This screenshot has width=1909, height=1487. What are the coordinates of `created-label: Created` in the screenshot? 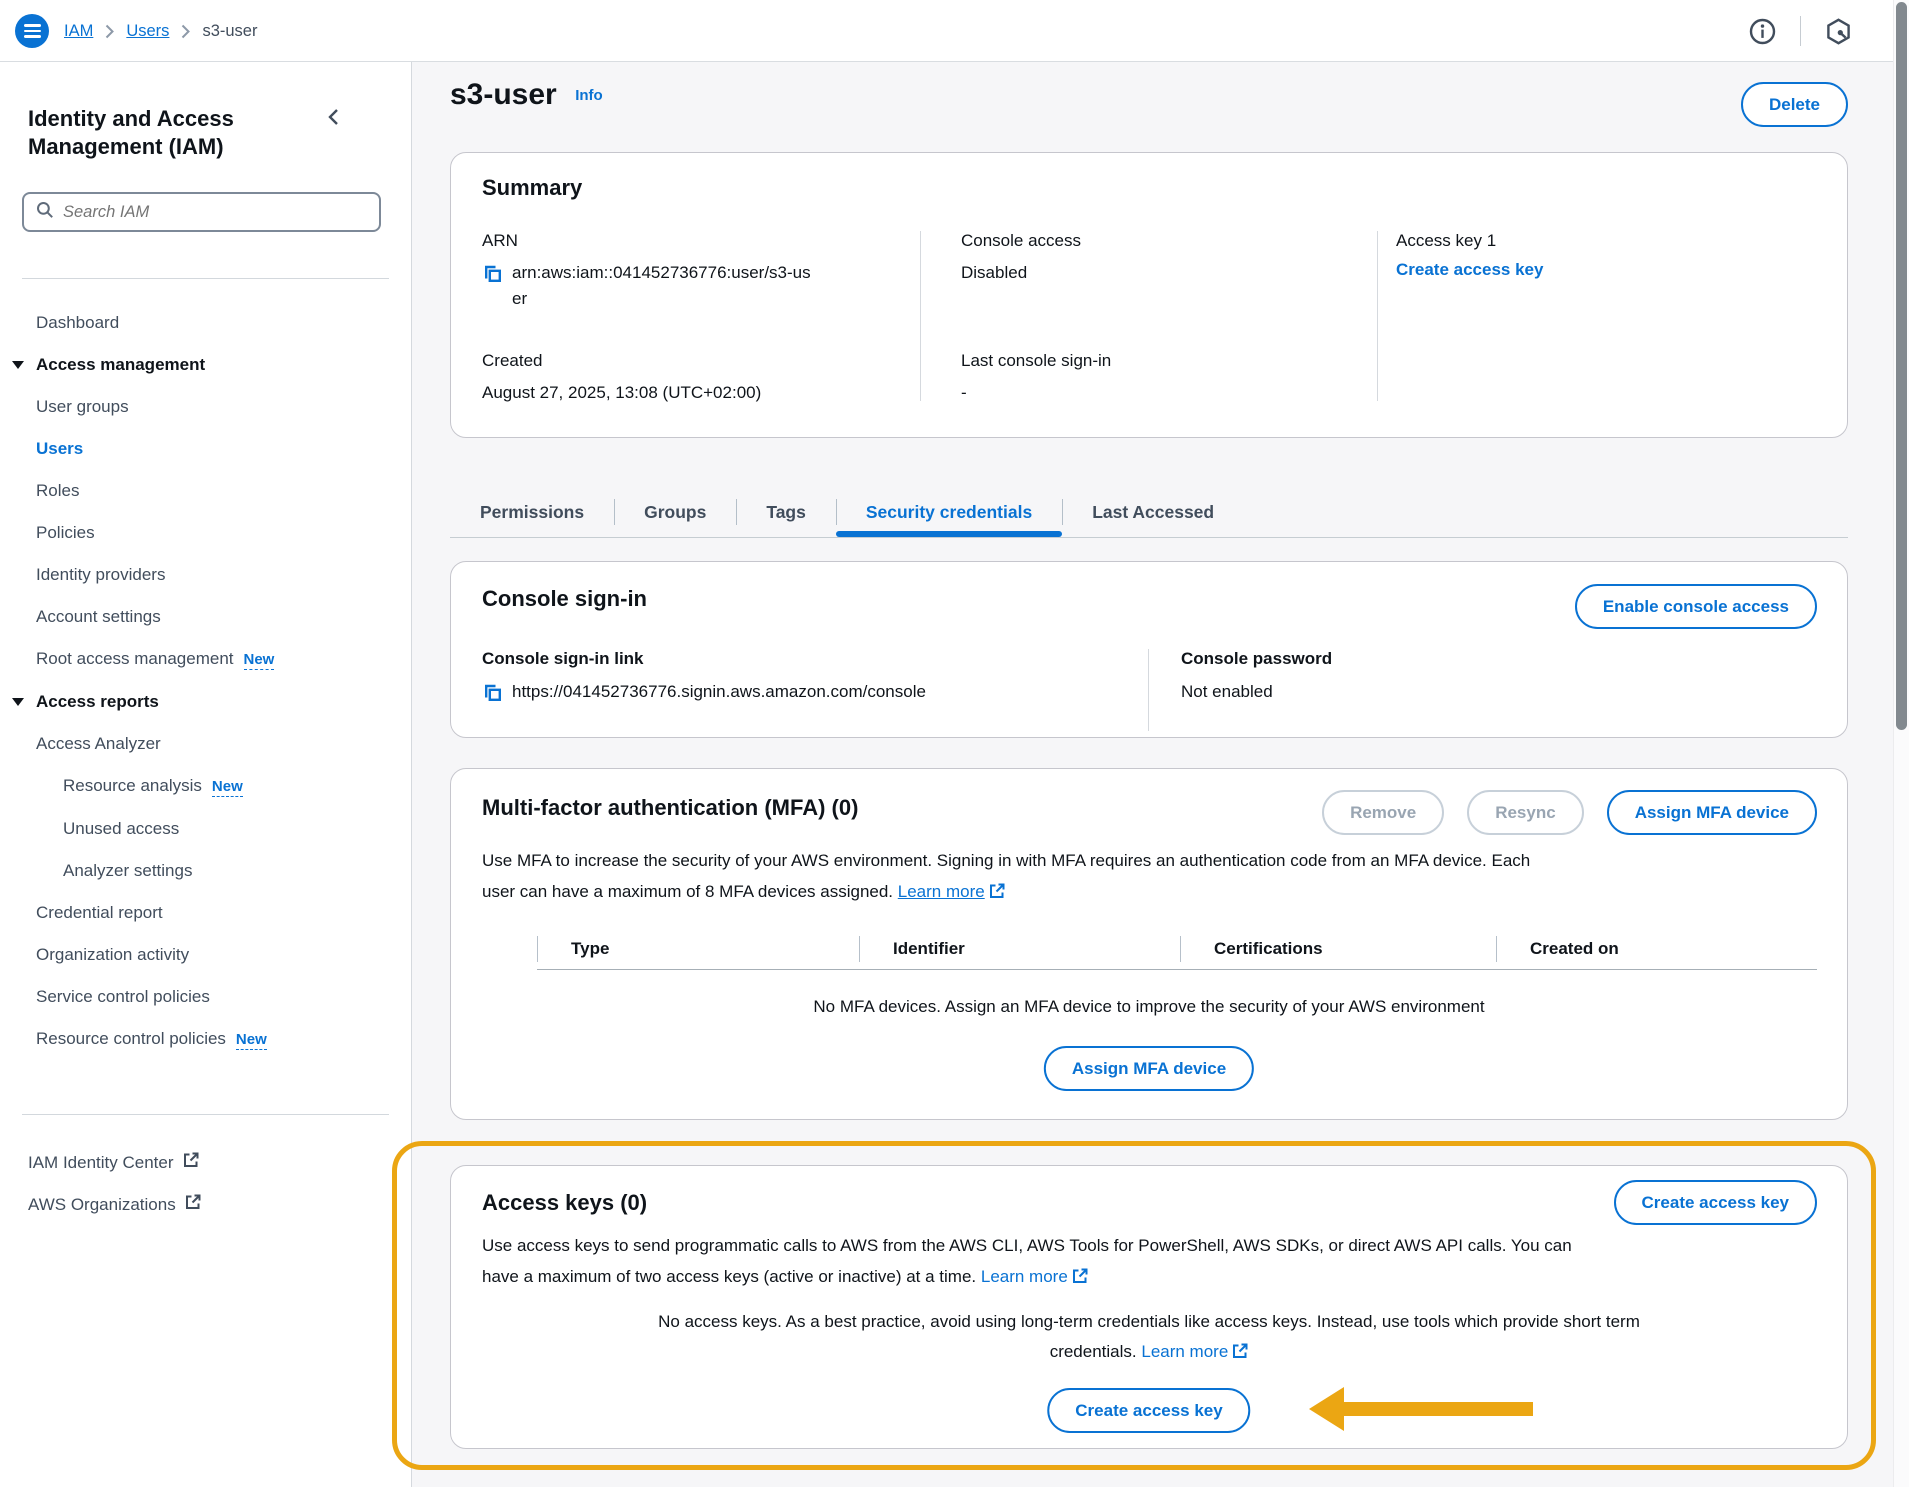 It's located at (512, 360).